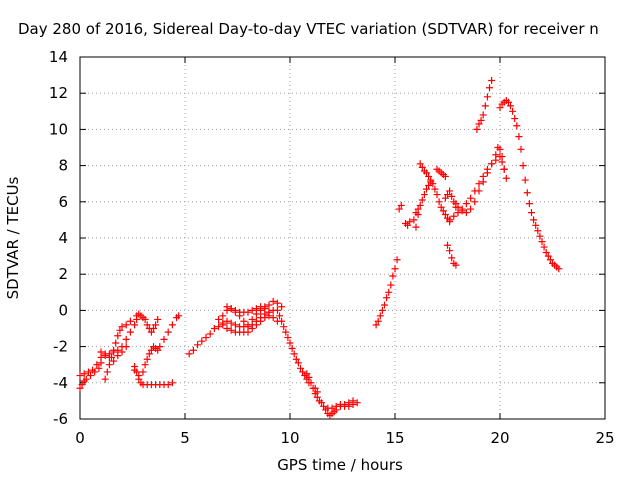 The image size is (640, 480). What do you see at coordinates (80, 438) in the screenshot?
I see `x-tick-label: 0` at bounding box center [80, 438].